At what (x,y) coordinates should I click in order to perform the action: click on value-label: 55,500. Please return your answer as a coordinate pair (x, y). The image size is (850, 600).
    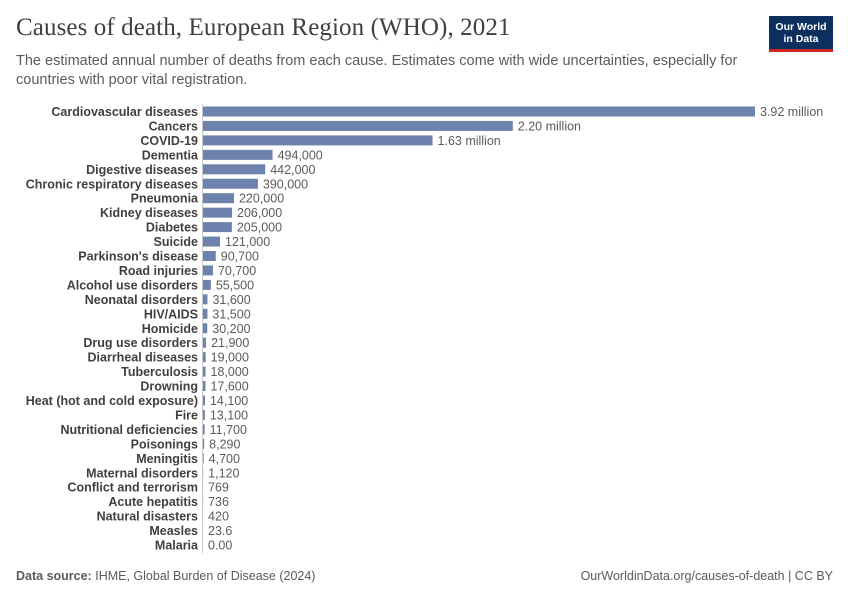
    Looking at the image, I should click on (235, 285).